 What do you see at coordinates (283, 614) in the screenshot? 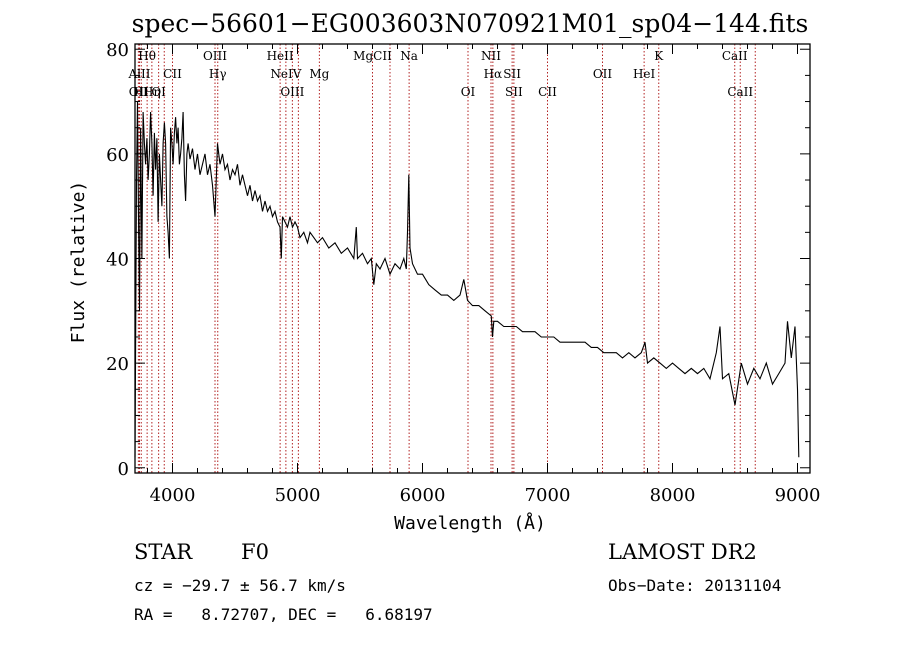
I see `coordinates: RA = 8.72707, DEC = 6.68197` at bounding box center [283, 614].